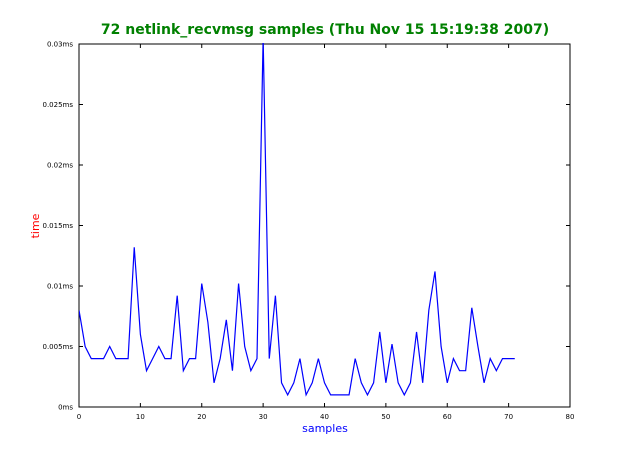  I want to click on x-tick-label: 80, so click(570, 417).